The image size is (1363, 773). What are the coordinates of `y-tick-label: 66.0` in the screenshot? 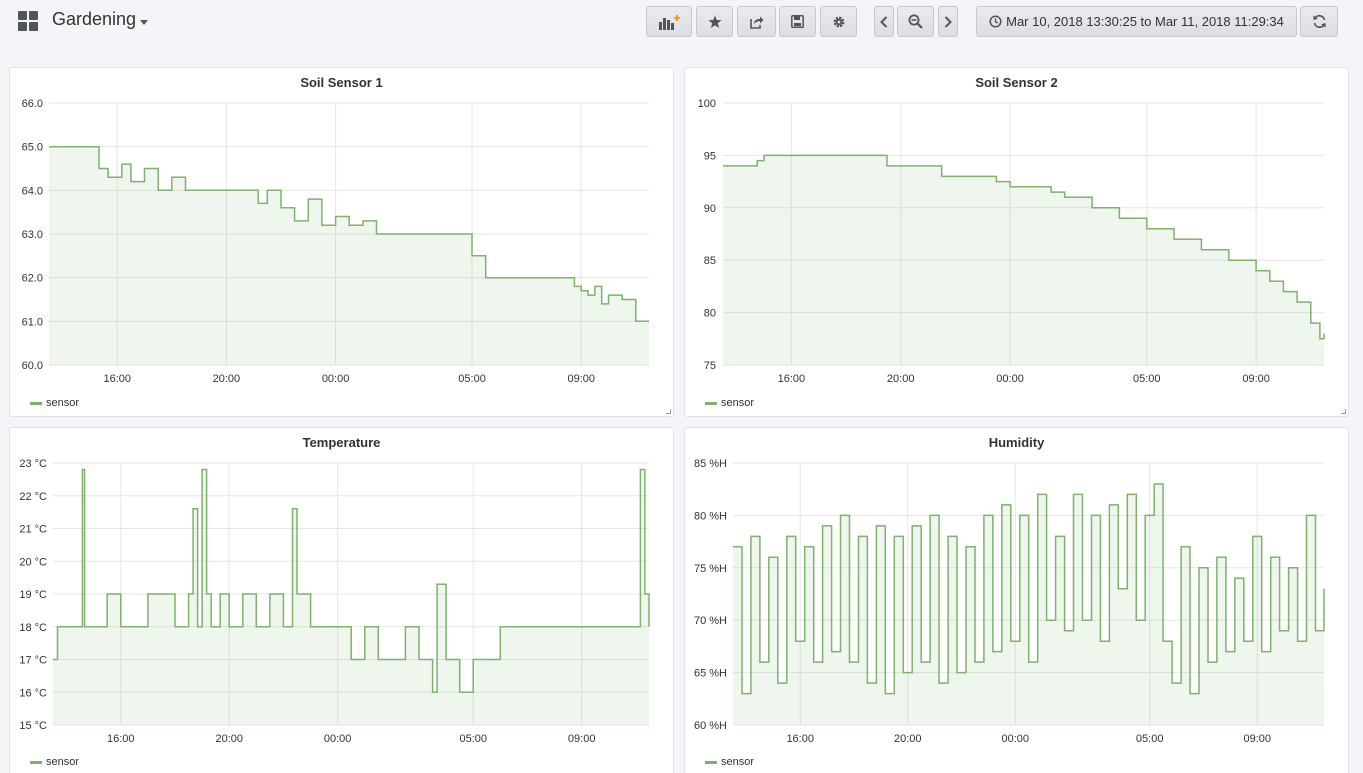 It's located at (32, 104).